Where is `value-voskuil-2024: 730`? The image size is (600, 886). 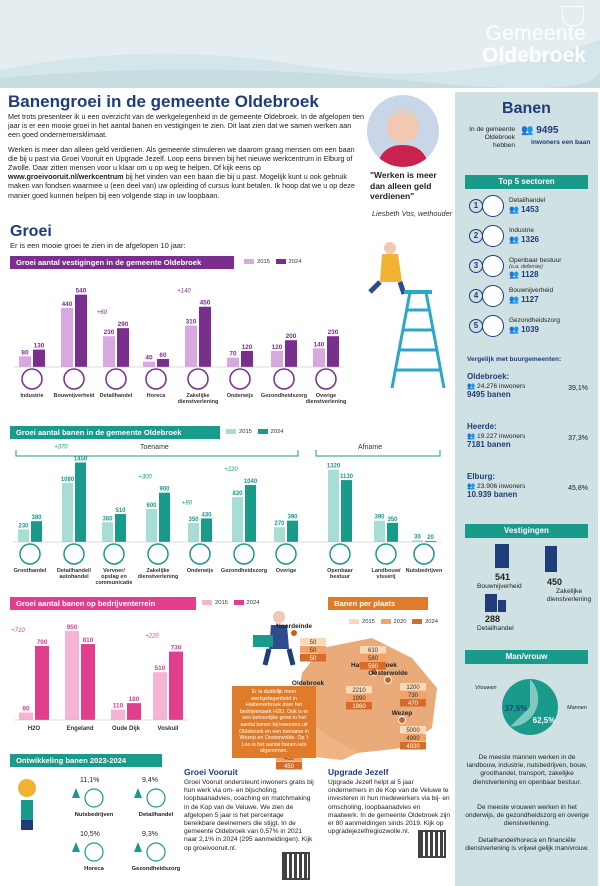 value-voskuil-2024: 730 is located at coordinates (176, 648).